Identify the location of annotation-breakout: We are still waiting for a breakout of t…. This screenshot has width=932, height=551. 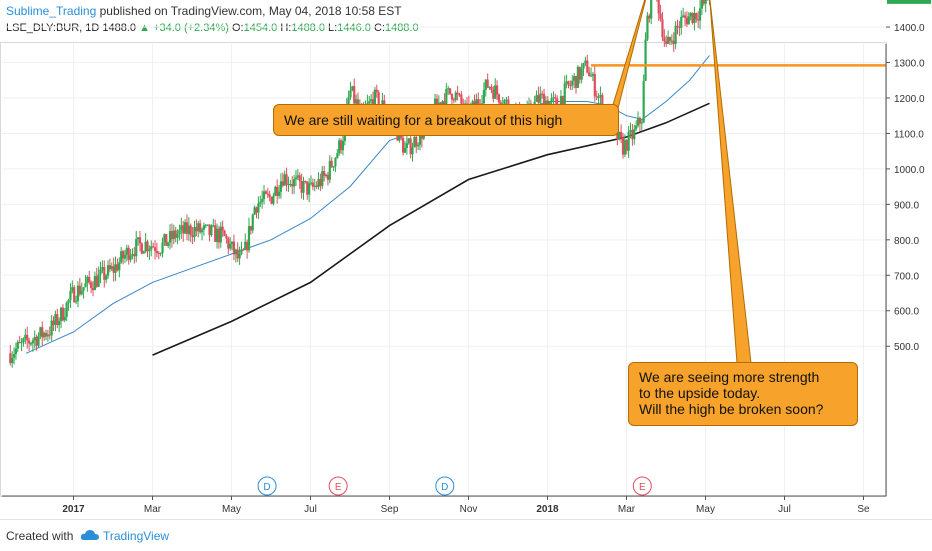
(446, 120).